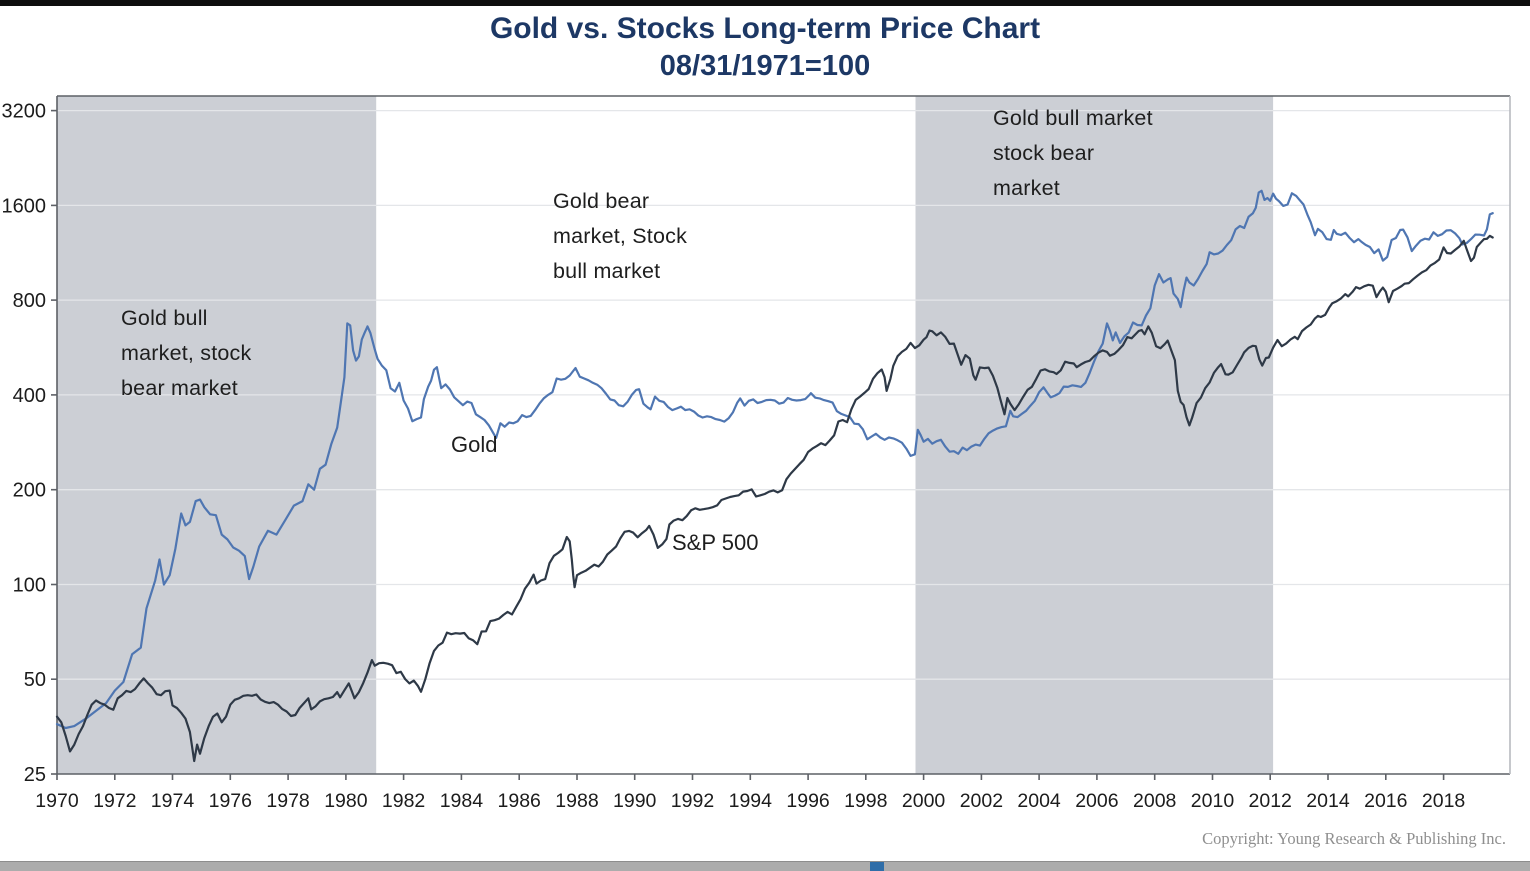 This screenshot has height=871, width=1530. What do you see at coordinates (1154, 801) in the screenshot?
I see `x-tick-label-2008: 2008` at bounding box center [1154, 801].